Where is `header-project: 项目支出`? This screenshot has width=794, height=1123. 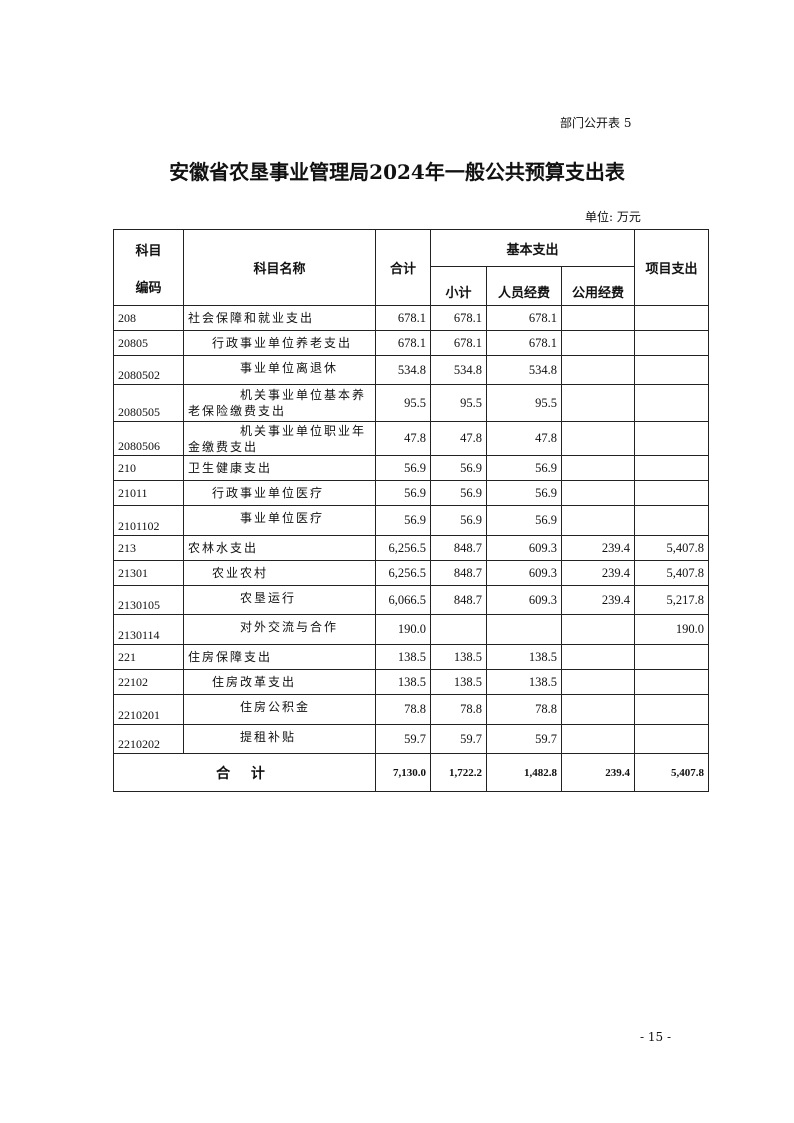 header-project: 项目支出 is located at coordinates (672, 267).